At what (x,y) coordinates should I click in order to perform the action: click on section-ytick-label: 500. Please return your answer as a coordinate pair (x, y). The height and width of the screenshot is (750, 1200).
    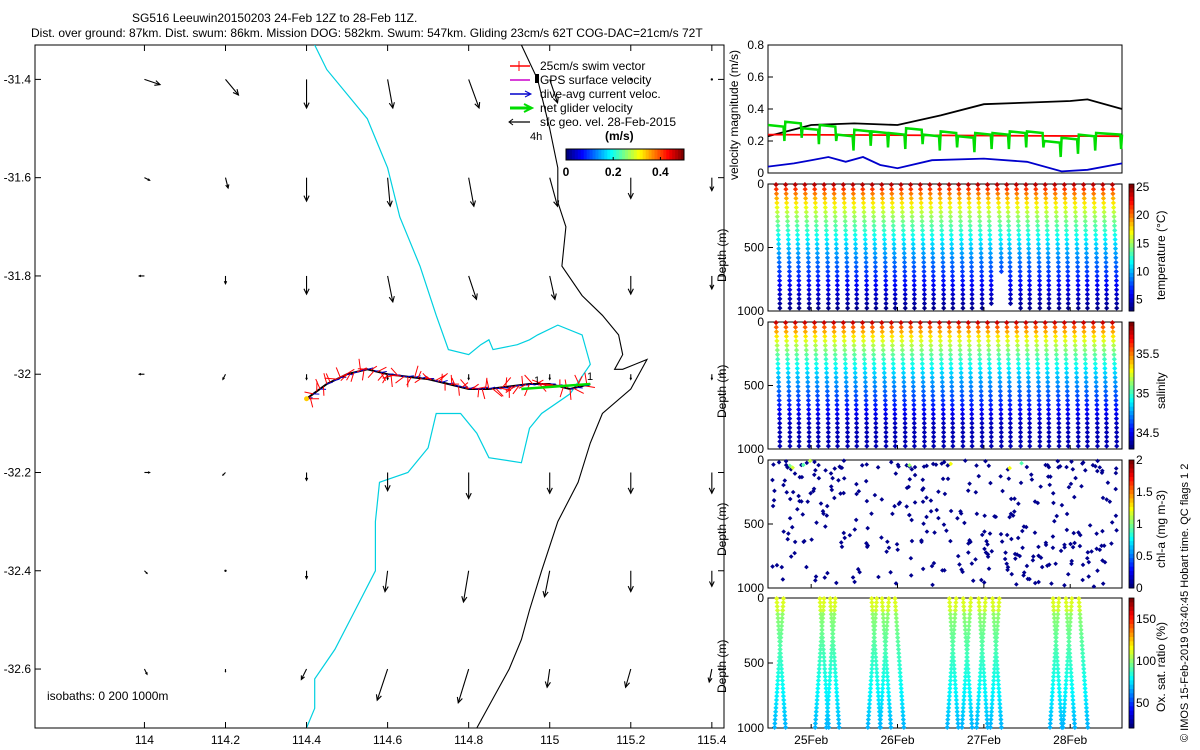
    Looking at the image, I should click on (754, 248).